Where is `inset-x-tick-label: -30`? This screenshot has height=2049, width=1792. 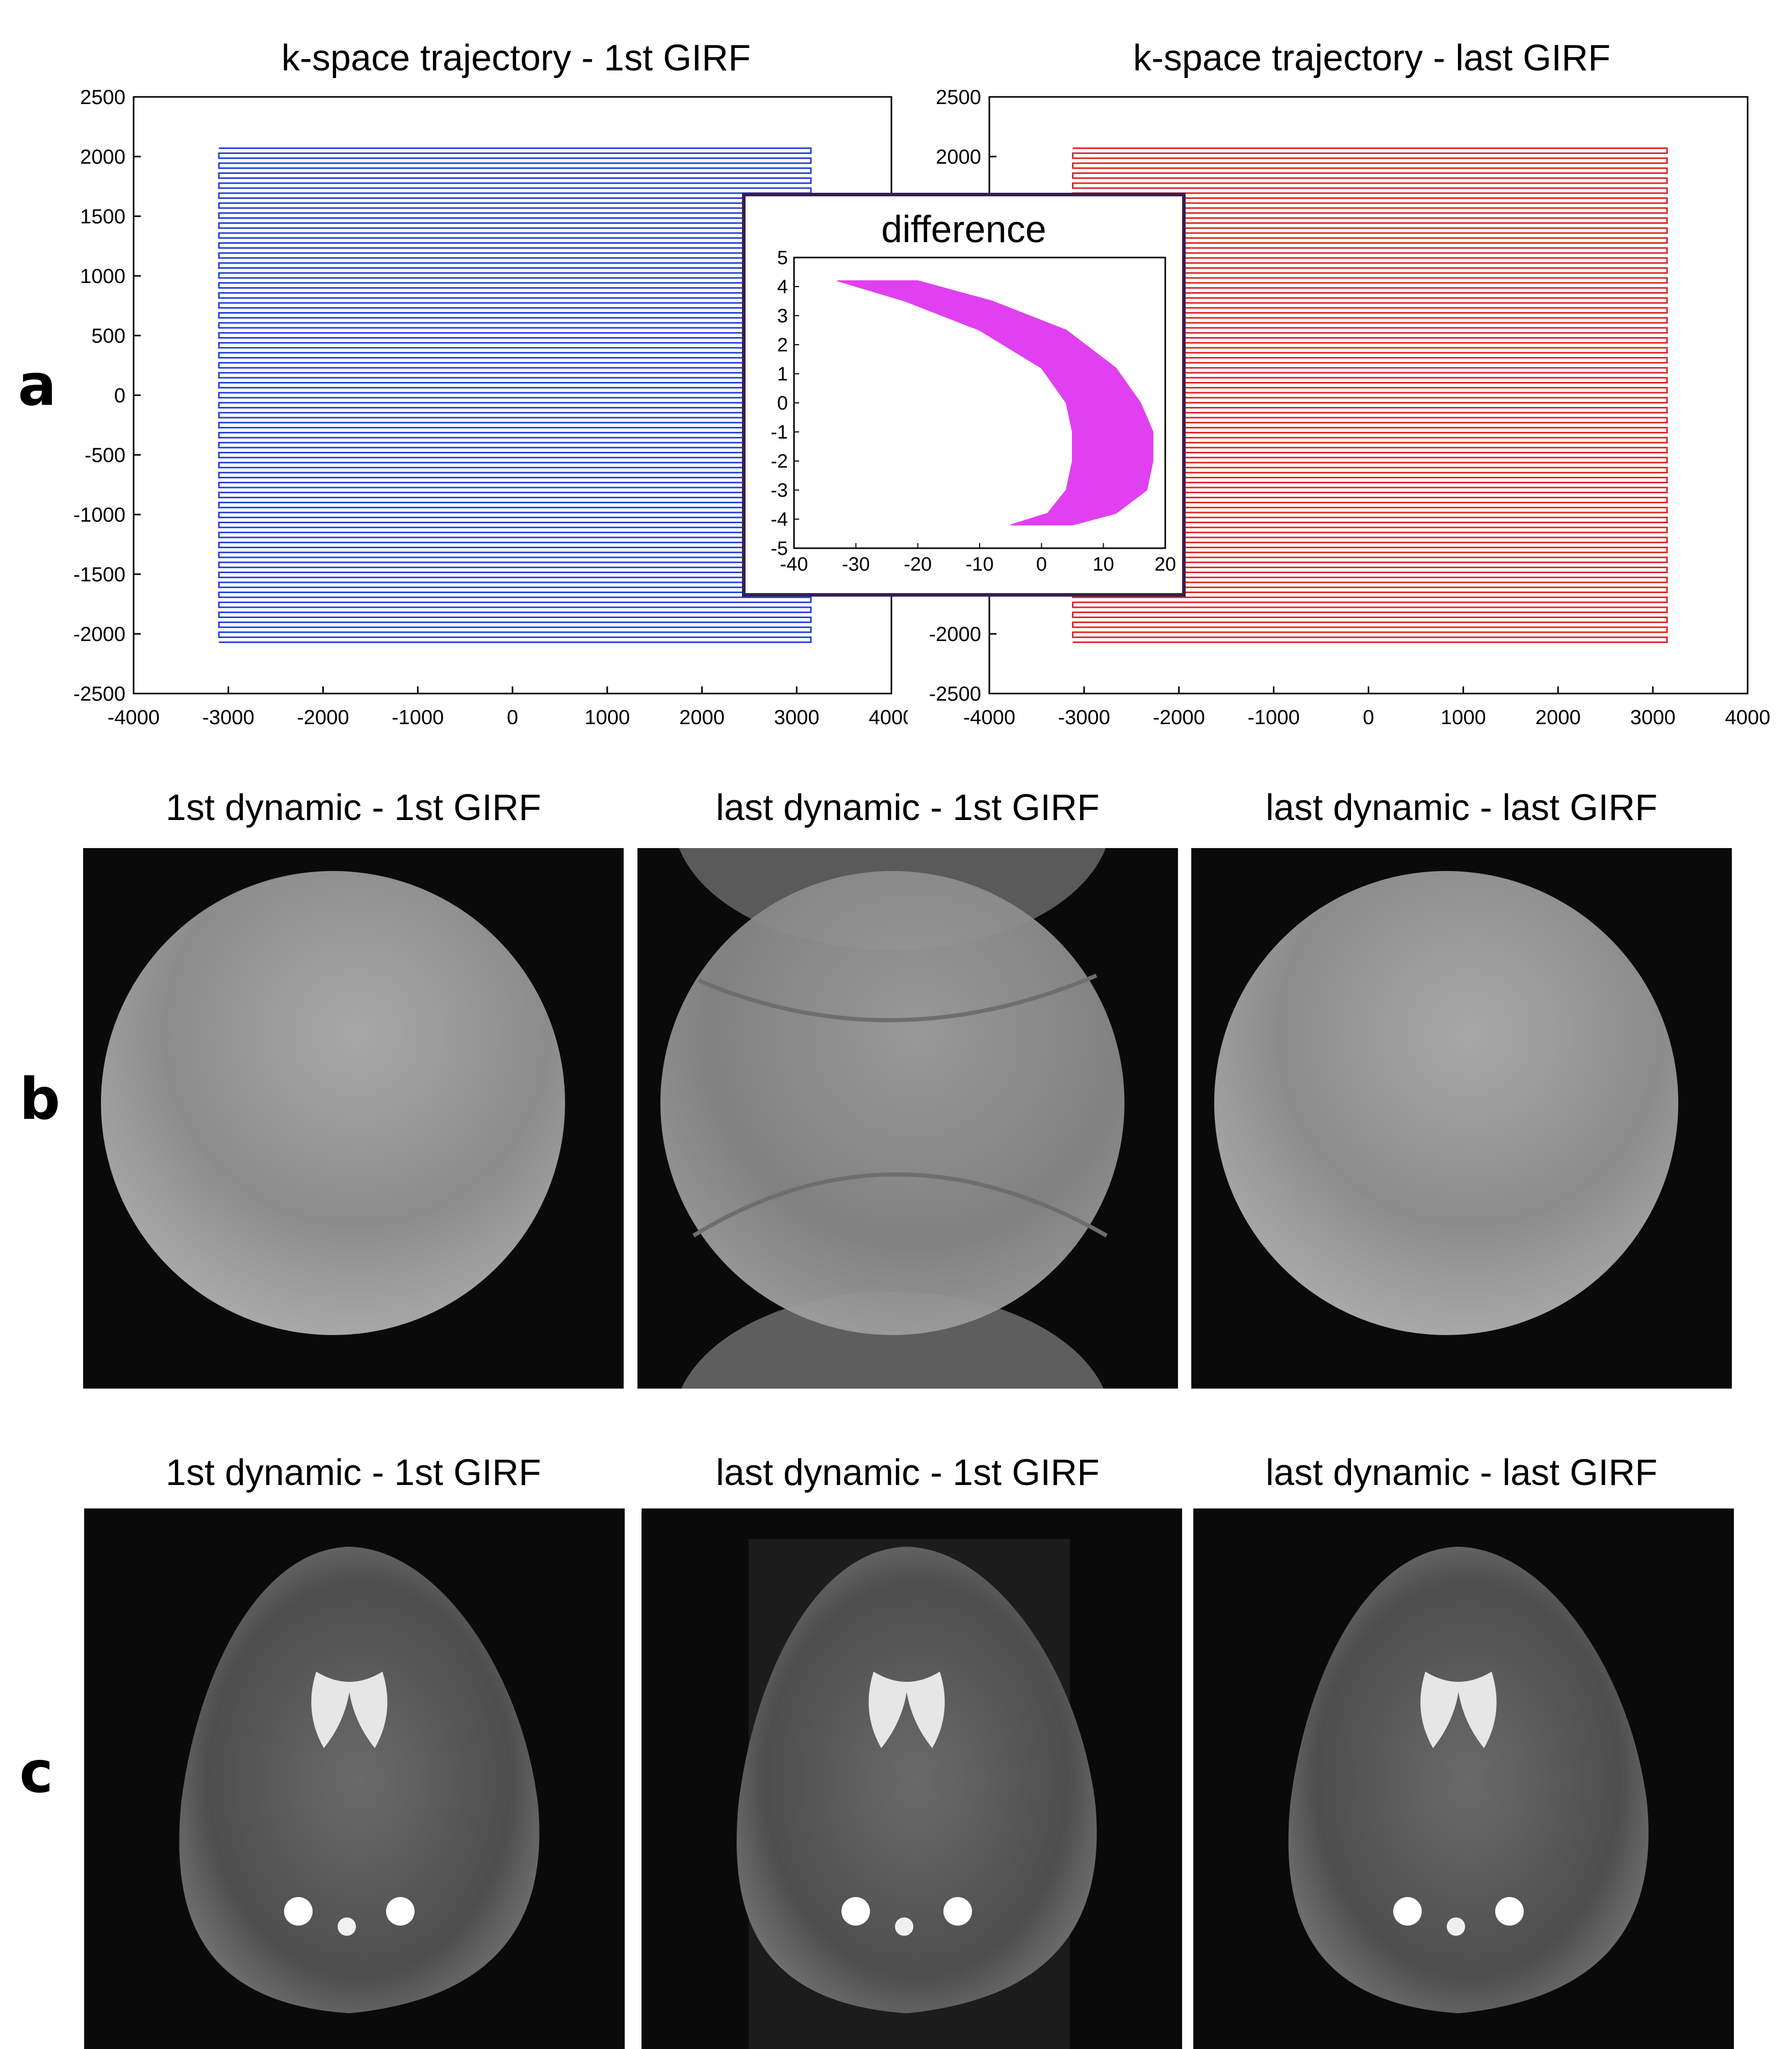
inset-x-tick-label: -30 is located at coordinates (856, 564).